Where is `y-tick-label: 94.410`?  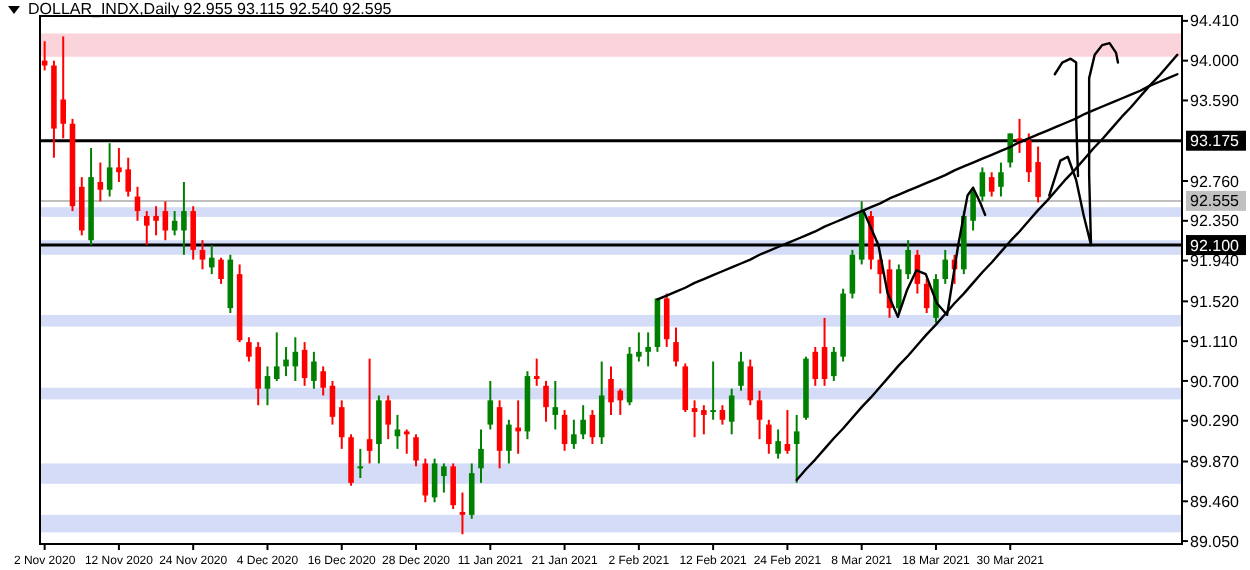 y-tick-label: 94.410 is located at coordinates (1215, 21).